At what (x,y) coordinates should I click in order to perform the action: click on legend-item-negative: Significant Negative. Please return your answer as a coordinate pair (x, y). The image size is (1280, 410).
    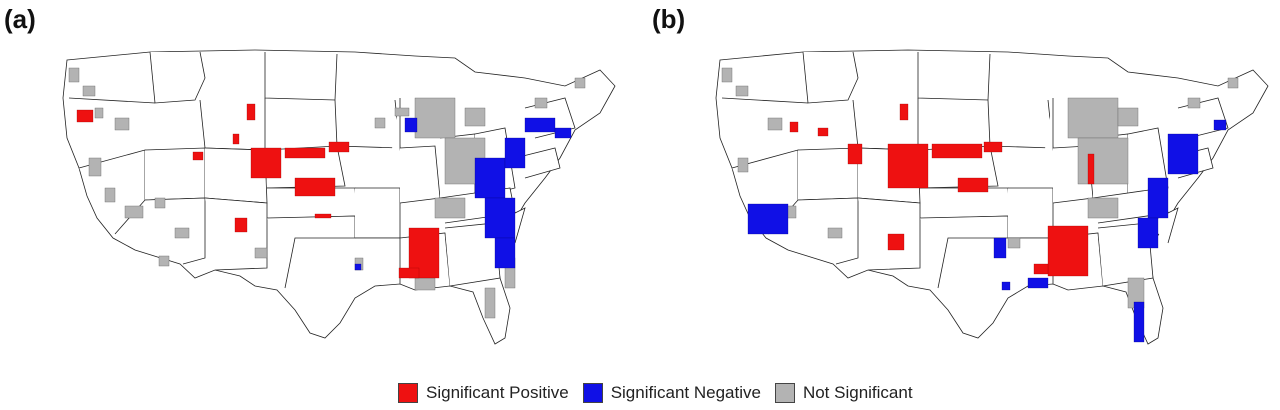
    Looking at the image, I should click on (671, 393).